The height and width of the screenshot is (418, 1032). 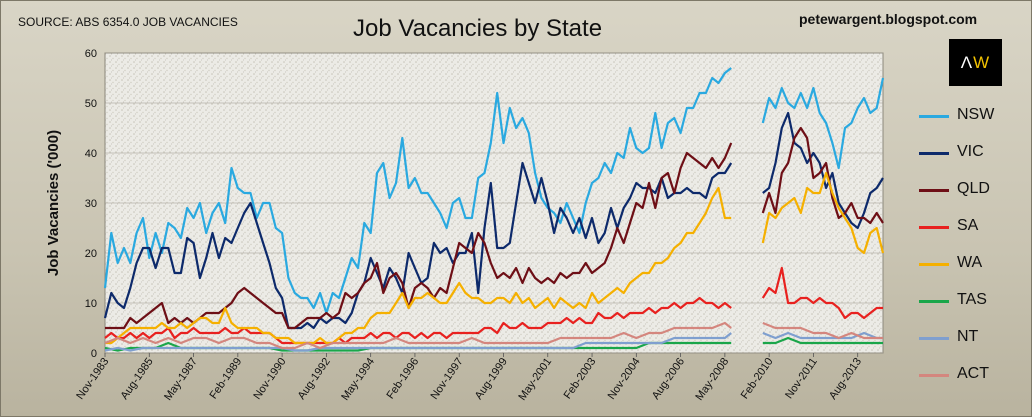 I want to click on x-tick-label: Nov-1990, so click(x=269, y=379).